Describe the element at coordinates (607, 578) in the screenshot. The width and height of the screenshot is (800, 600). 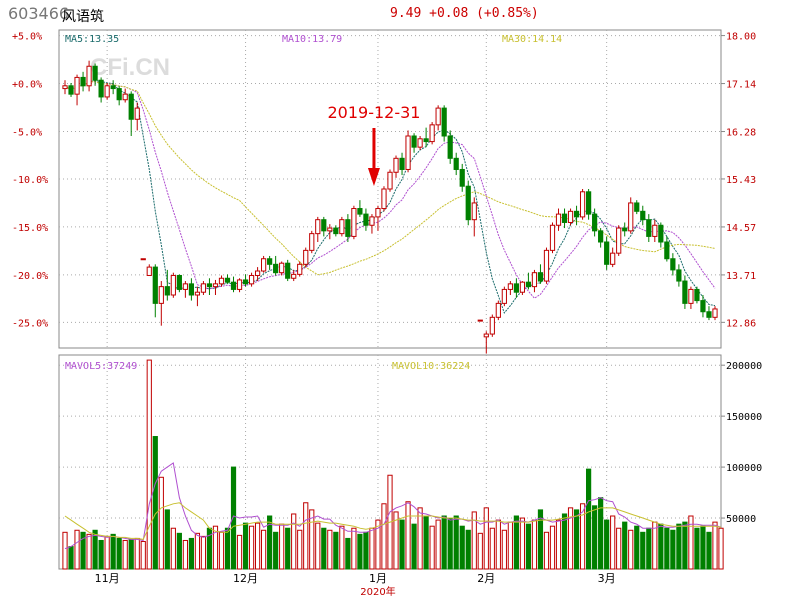
I see `month-label: 3月` at that location.